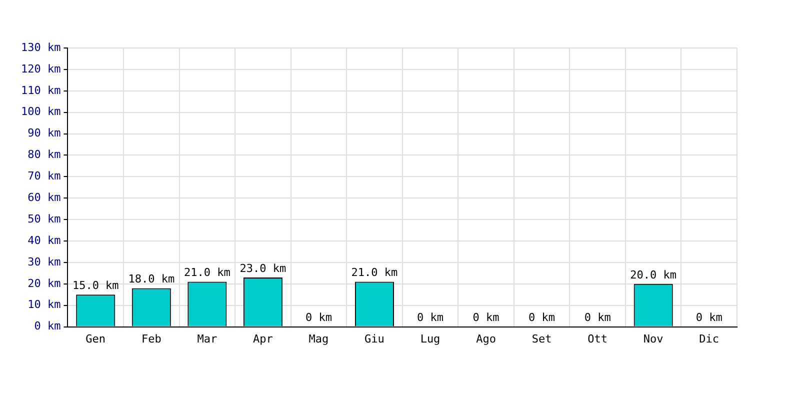 This screenshot has height=400, width=800. Describe the element at coordinates (41, 69) in the screenshot. I see `y-tick-label: 120 km` at that location.